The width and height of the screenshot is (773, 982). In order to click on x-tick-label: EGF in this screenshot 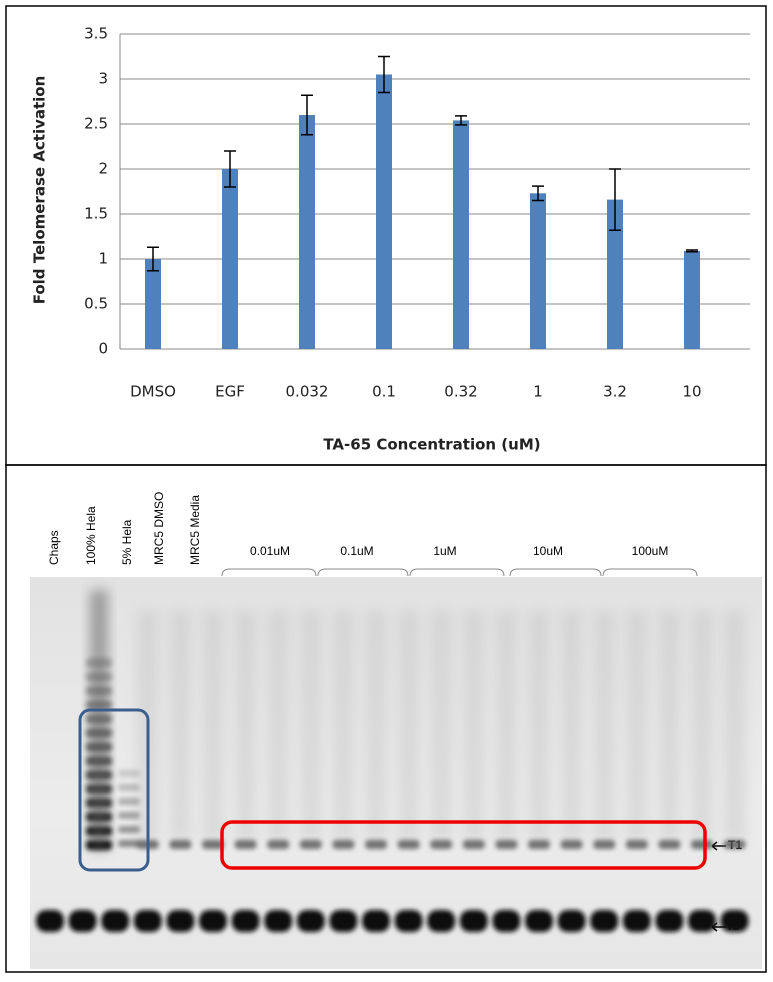, I will do `click(230, 392)`.